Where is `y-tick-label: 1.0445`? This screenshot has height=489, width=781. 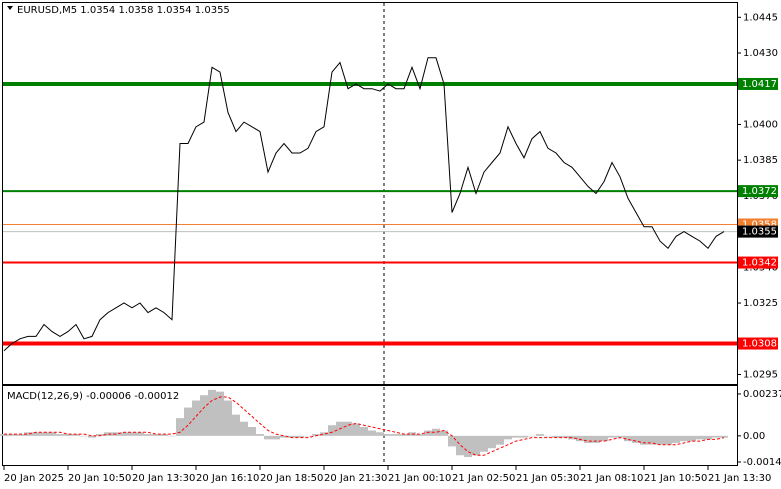
y-tick-label: 1.0445 is located at coordinates (760, 17).